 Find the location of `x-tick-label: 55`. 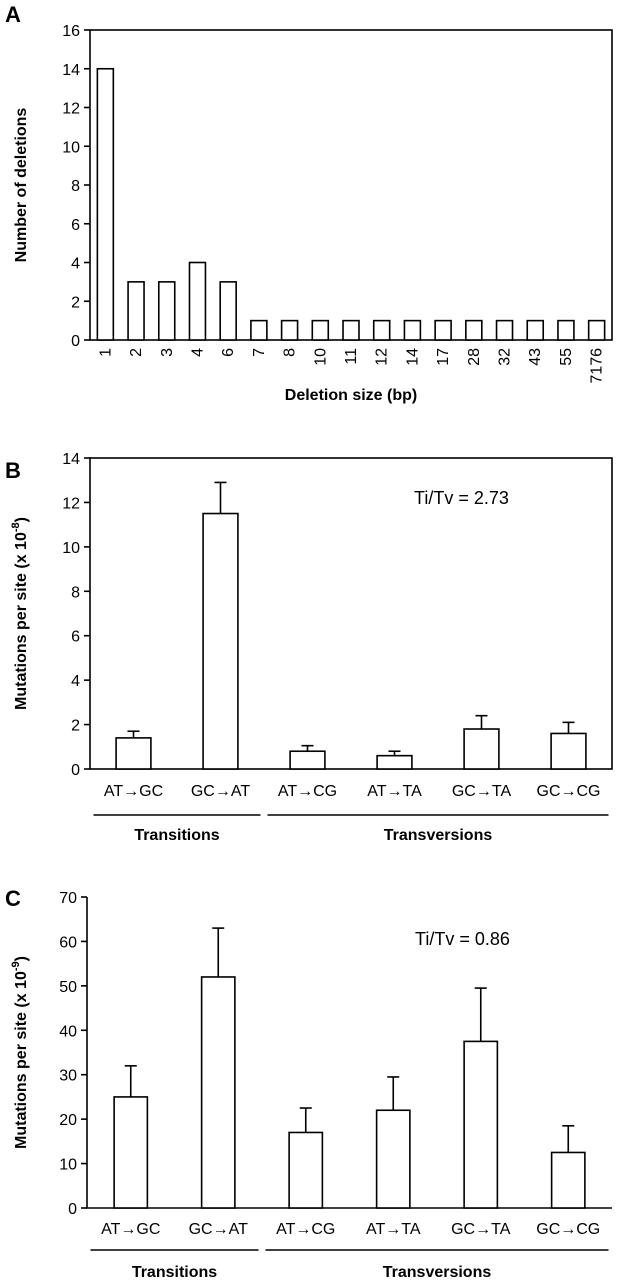

x-tick-label: 55 is located at coordinates (566, 357).